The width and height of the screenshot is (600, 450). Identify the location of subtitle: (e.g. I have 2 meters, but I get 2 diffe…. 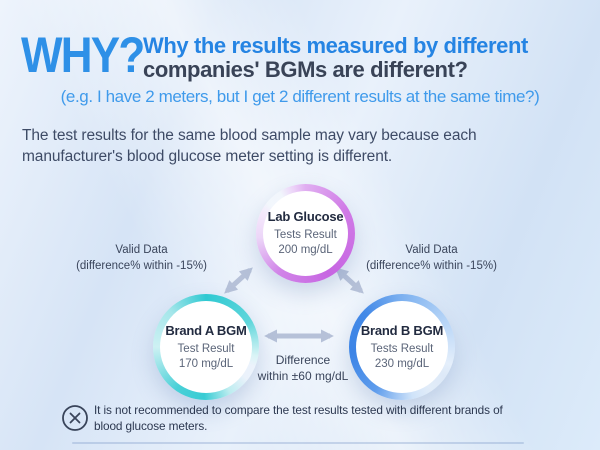
(300, 96).